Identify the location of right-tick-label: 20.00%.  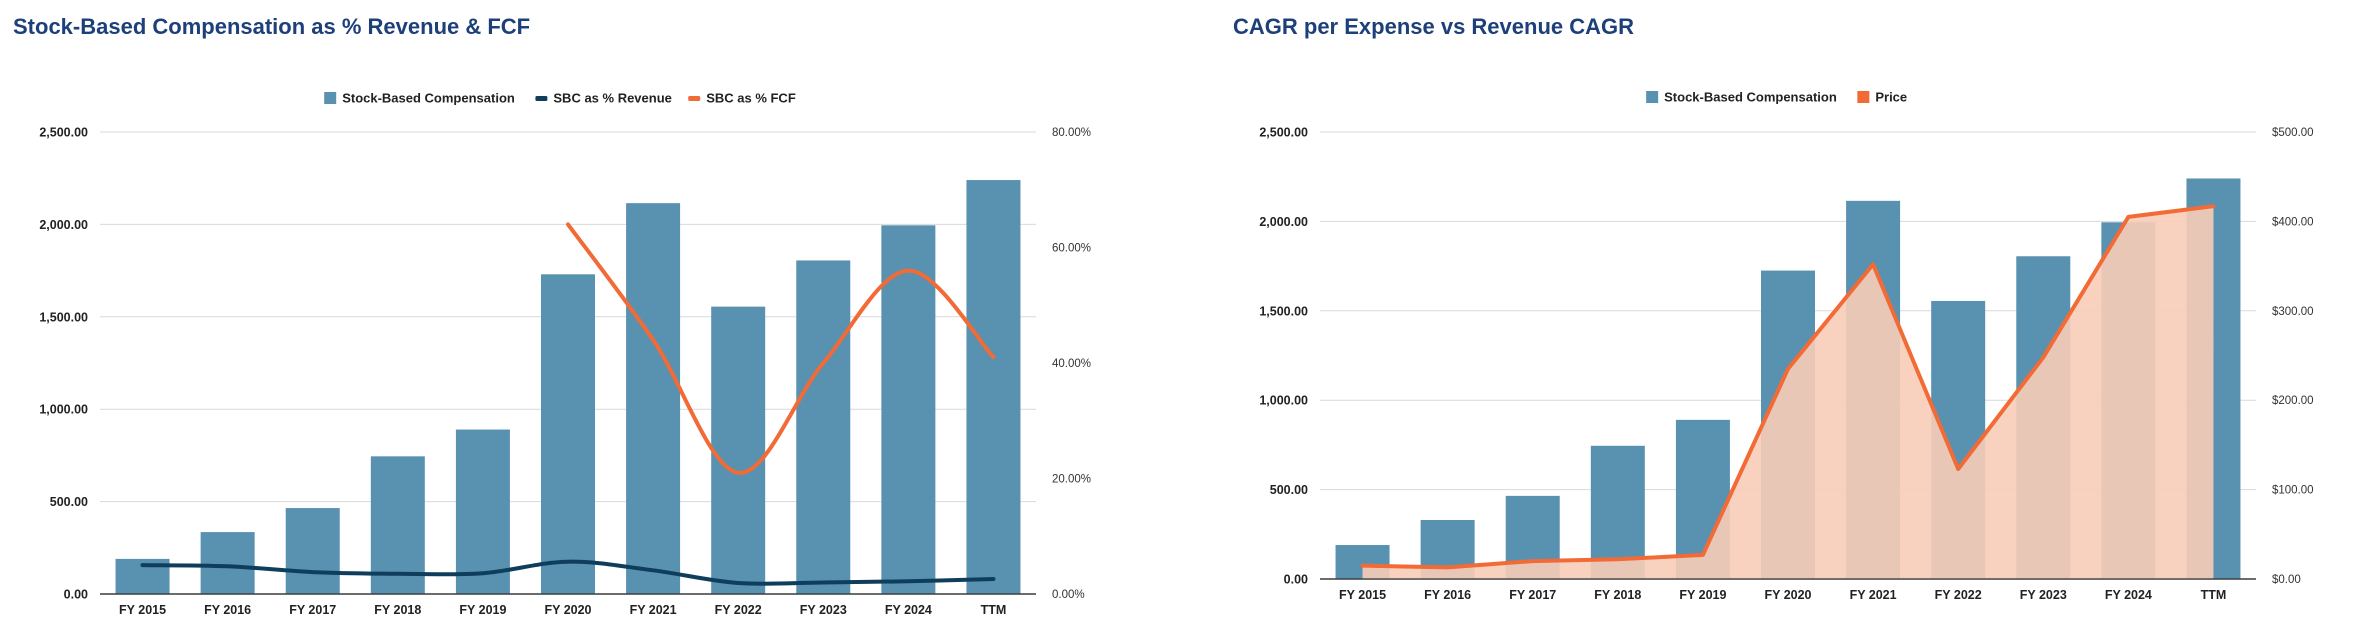
(1071, 480).